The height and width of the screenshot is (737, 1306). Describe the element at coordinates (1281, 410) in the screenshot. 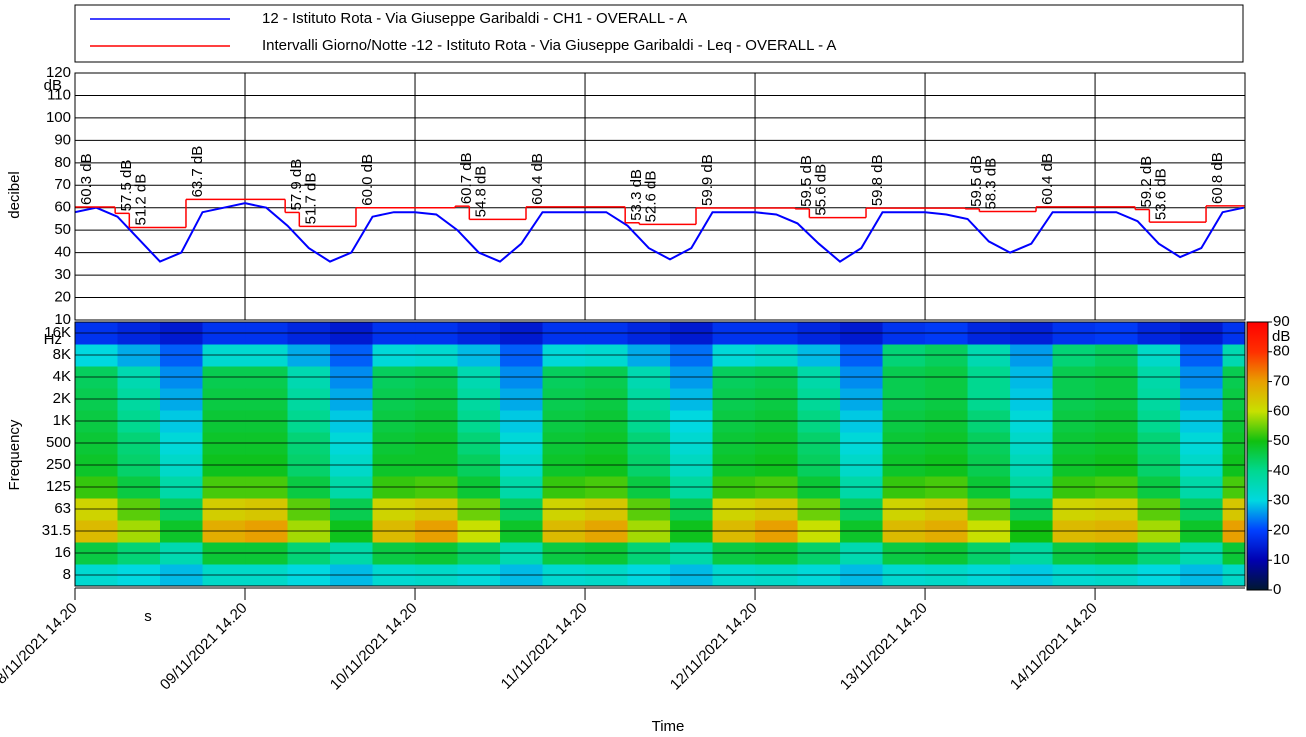

I see `colorbar-tick-label: 60` at that location.